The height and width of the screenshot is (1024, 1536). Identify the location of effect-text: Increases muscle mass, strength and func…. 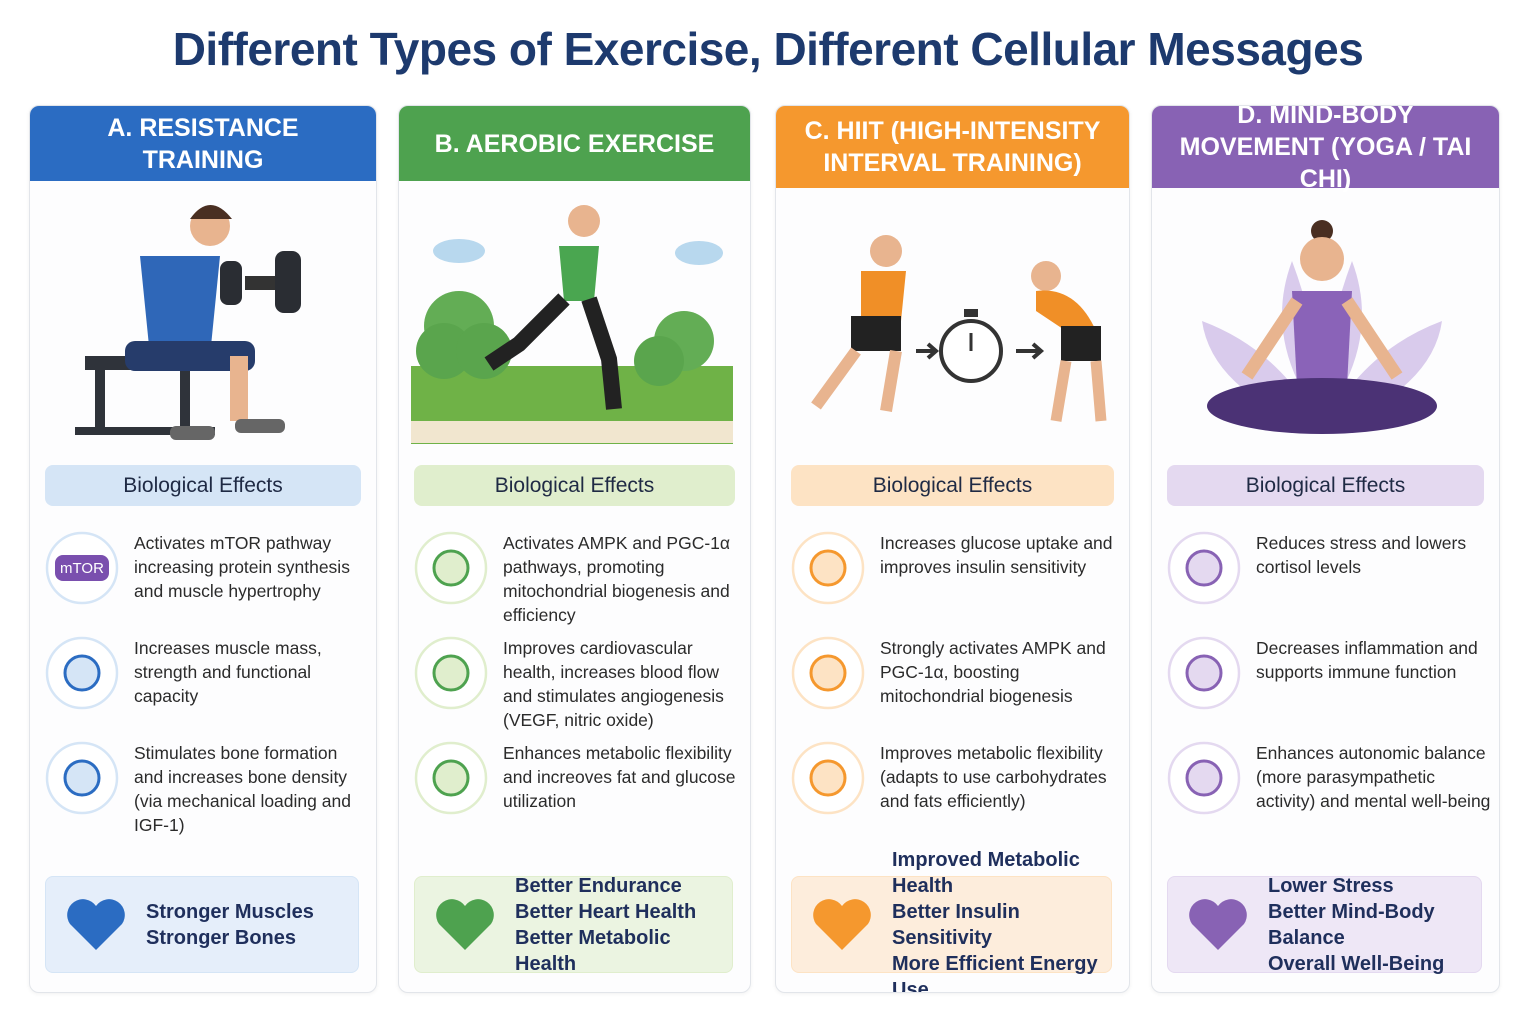
(228, 672).